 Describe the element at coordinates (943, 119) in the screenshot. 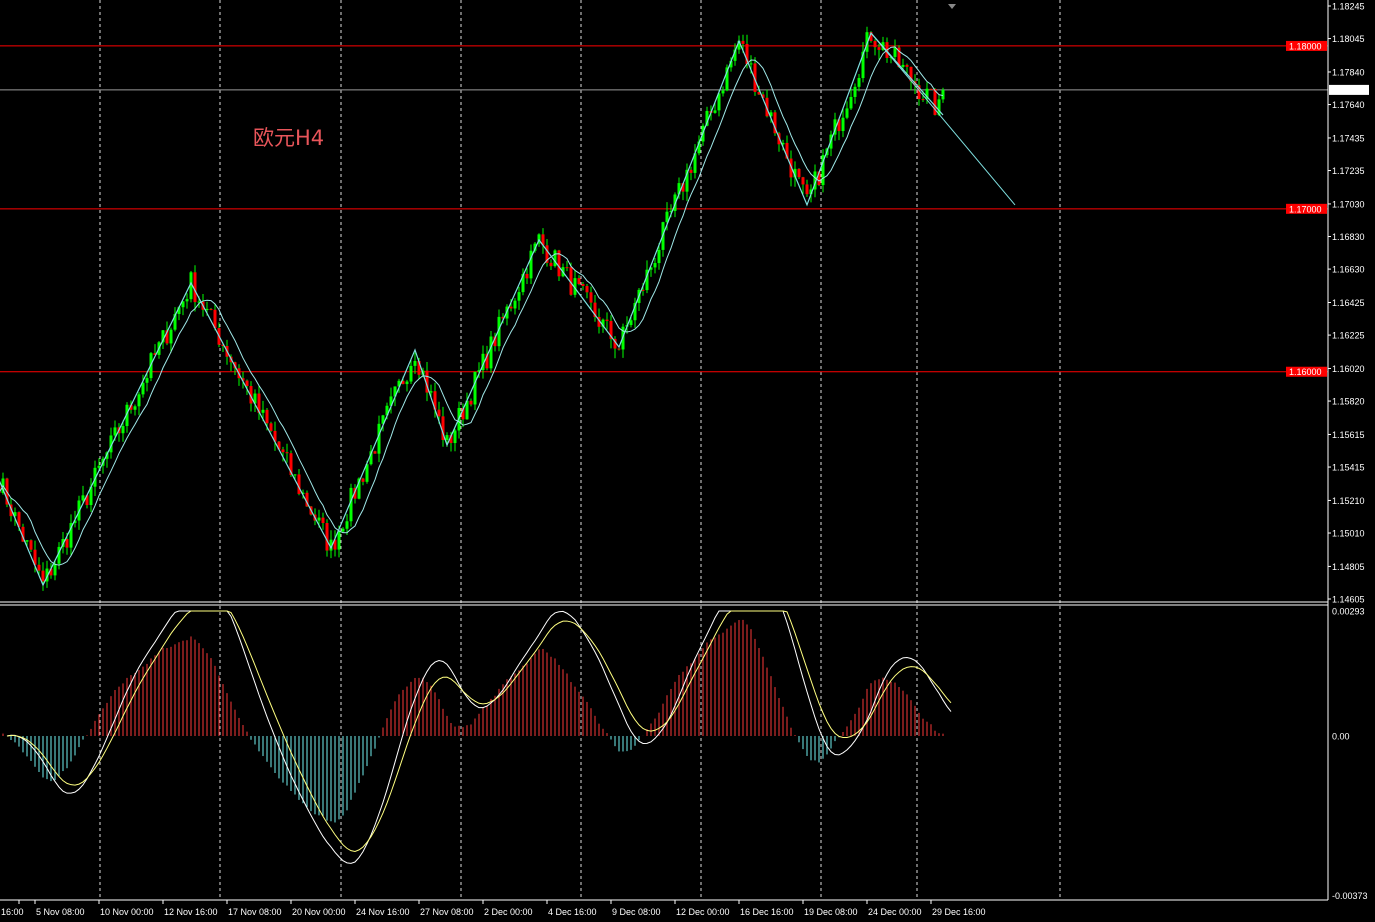

I see `projection-trendline` at that location.